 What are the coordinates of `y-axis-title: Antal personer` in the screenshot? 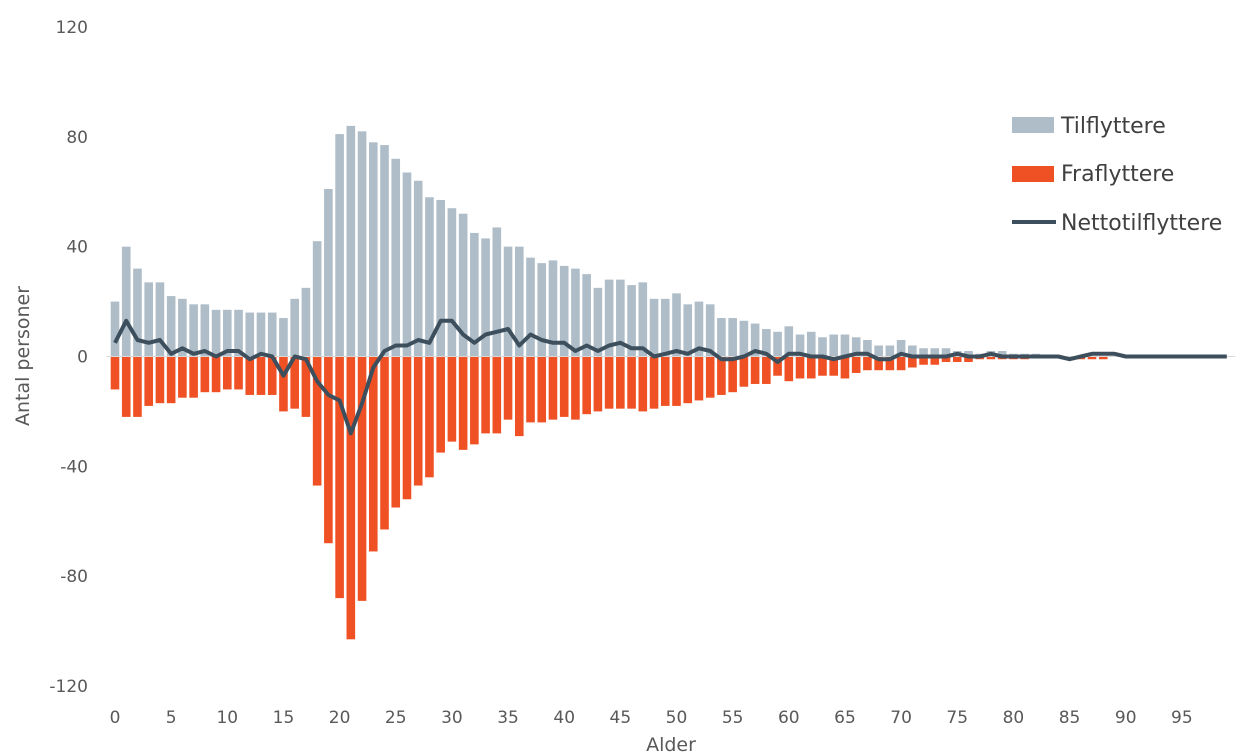 It's located at (23, 356).